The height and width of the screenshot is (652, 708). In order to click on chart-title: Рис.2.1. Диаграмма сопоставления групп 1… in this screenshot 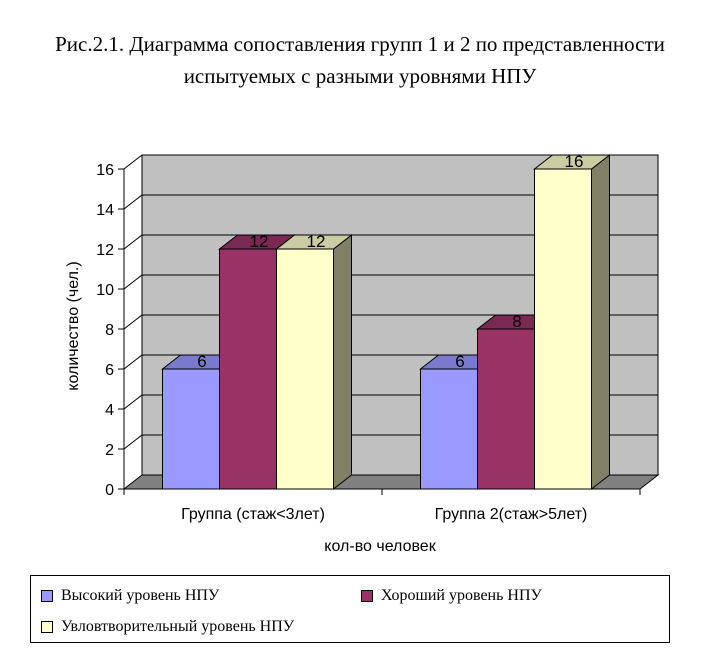, I will do `click(360, 60)`.